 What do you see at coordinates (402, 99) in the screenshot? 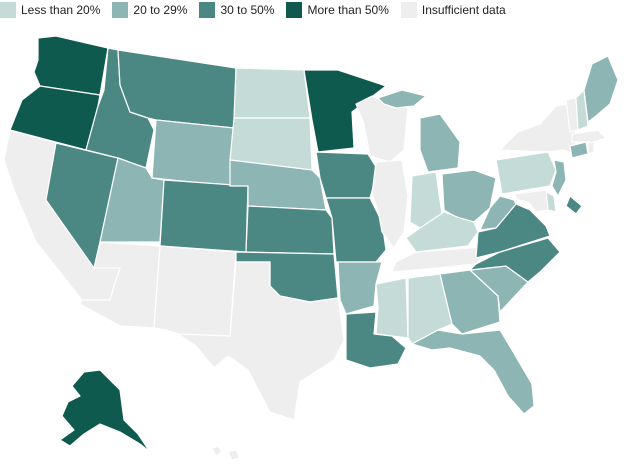
I see `state-MI` at bounding box center [402, 99].